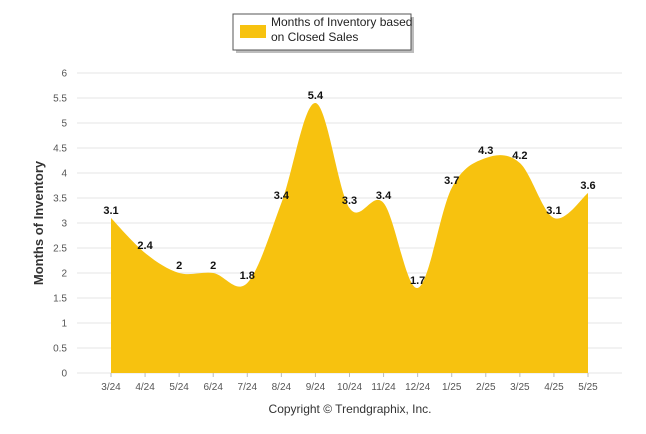  Describe the element at coordinates (383, 387) in the screenshot. I see `x-tick-label: 11/24` at that location.